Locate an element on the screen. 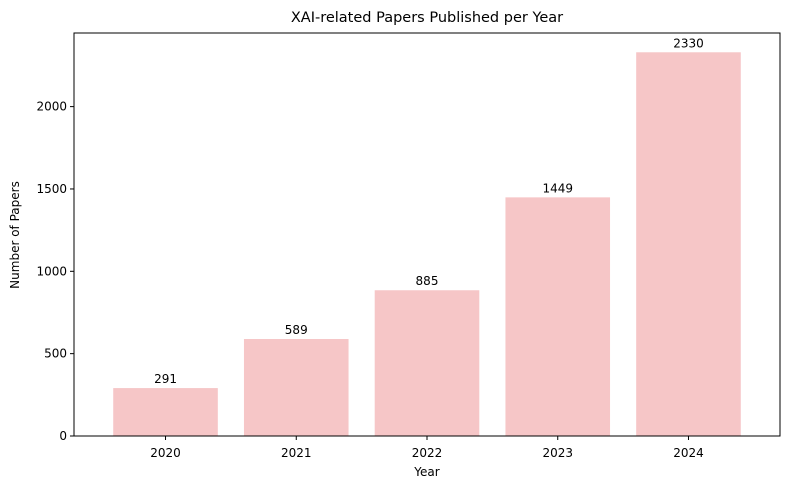  y-tick-label-1000: 1000 is located at coordinates (51, 271).